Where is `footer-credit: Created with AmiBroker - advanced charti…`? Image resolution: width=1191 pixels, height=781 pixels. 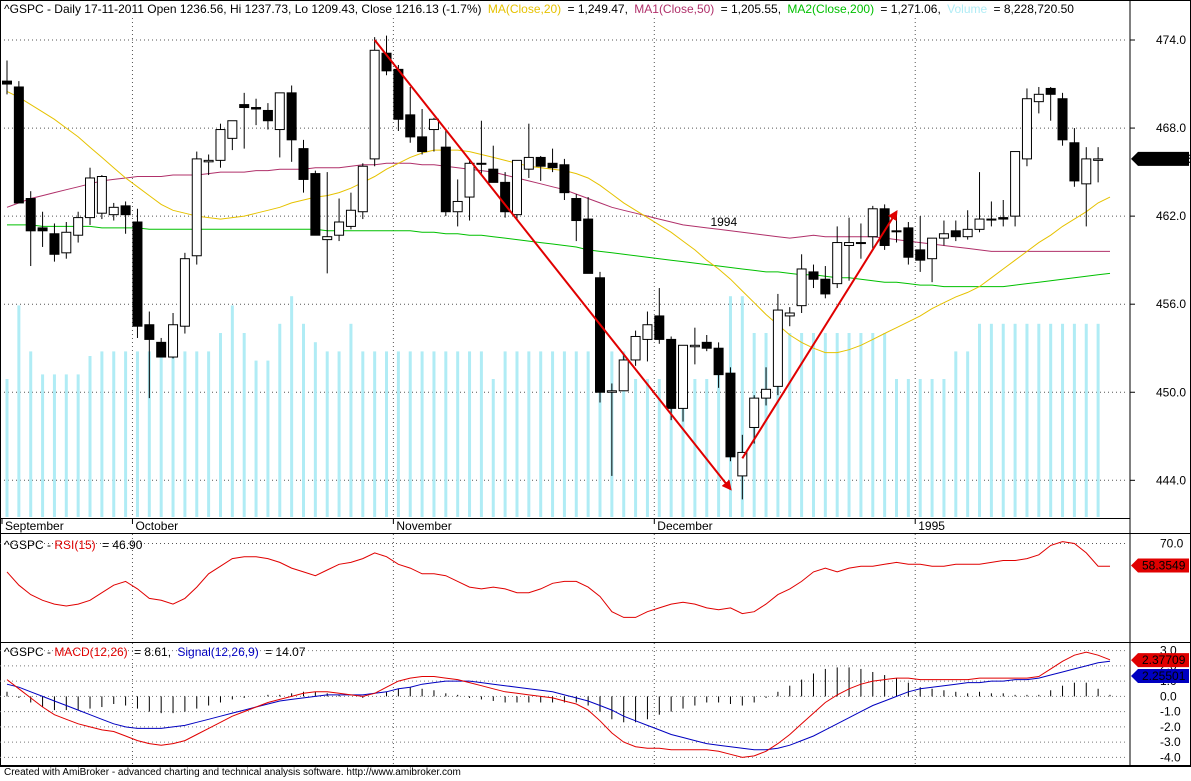 footer-credit: Created with AmiBroker - advanced charti… is located at coordinates (232, 772).